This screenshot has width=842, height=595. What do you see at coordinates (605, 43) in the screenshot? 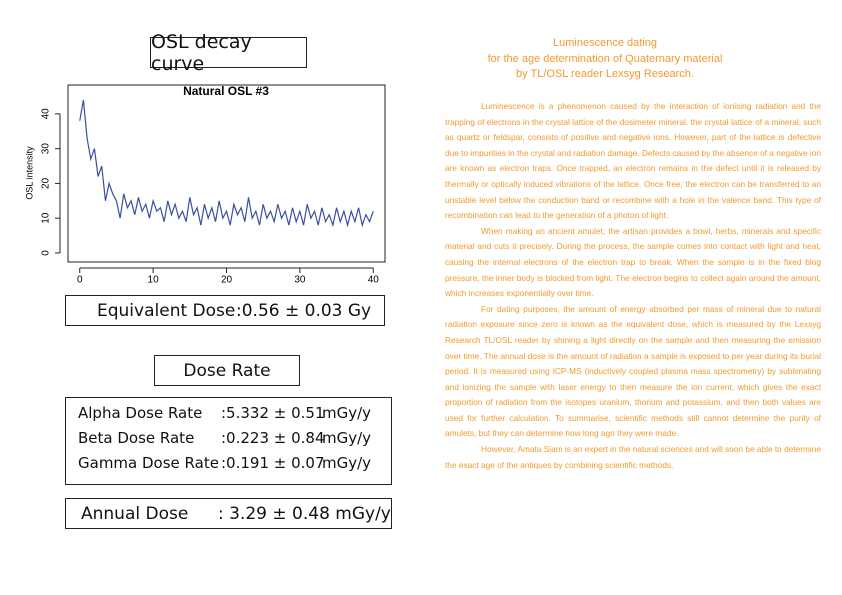
I see `article-title-line: Luminescence dating` at bounding box center [605, 43].